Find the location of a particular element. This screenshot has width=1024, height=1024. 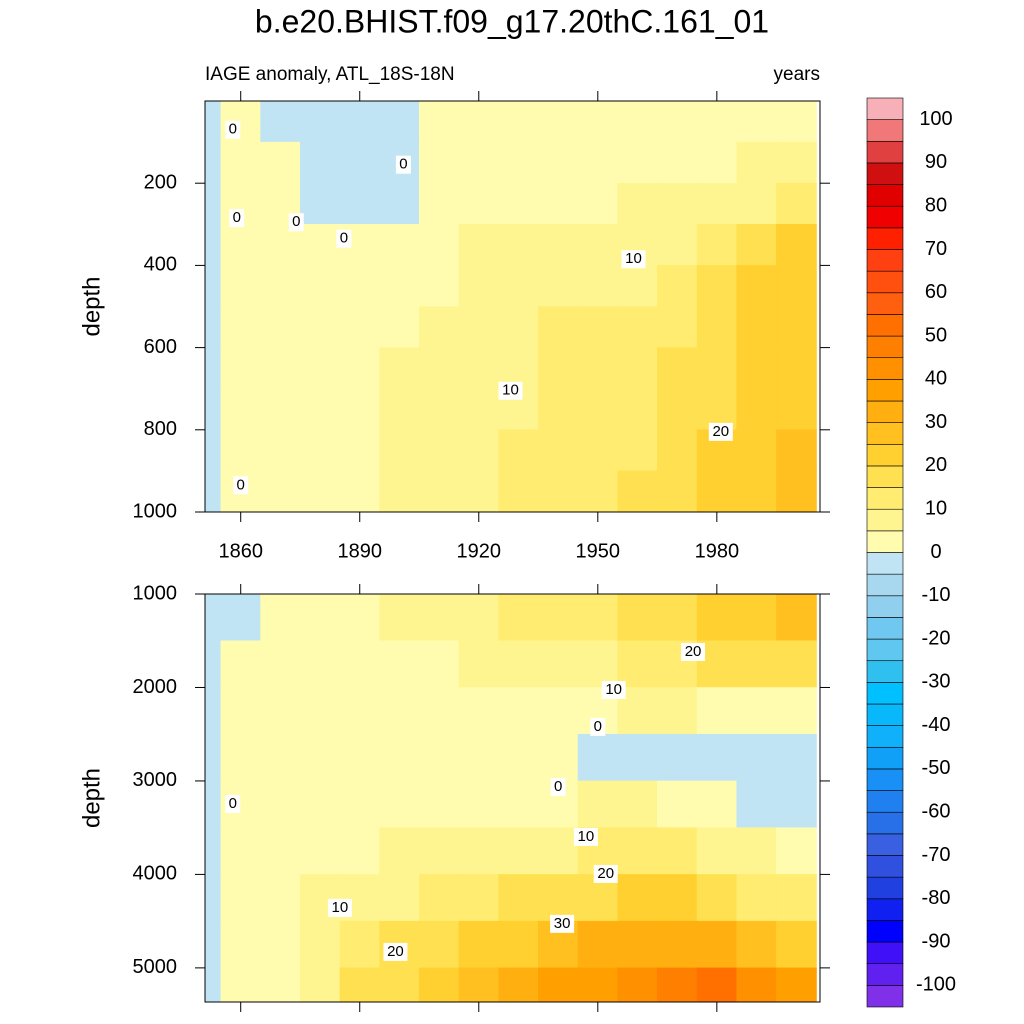

colorbar-label: -70 is located at coordinates (936, 855).